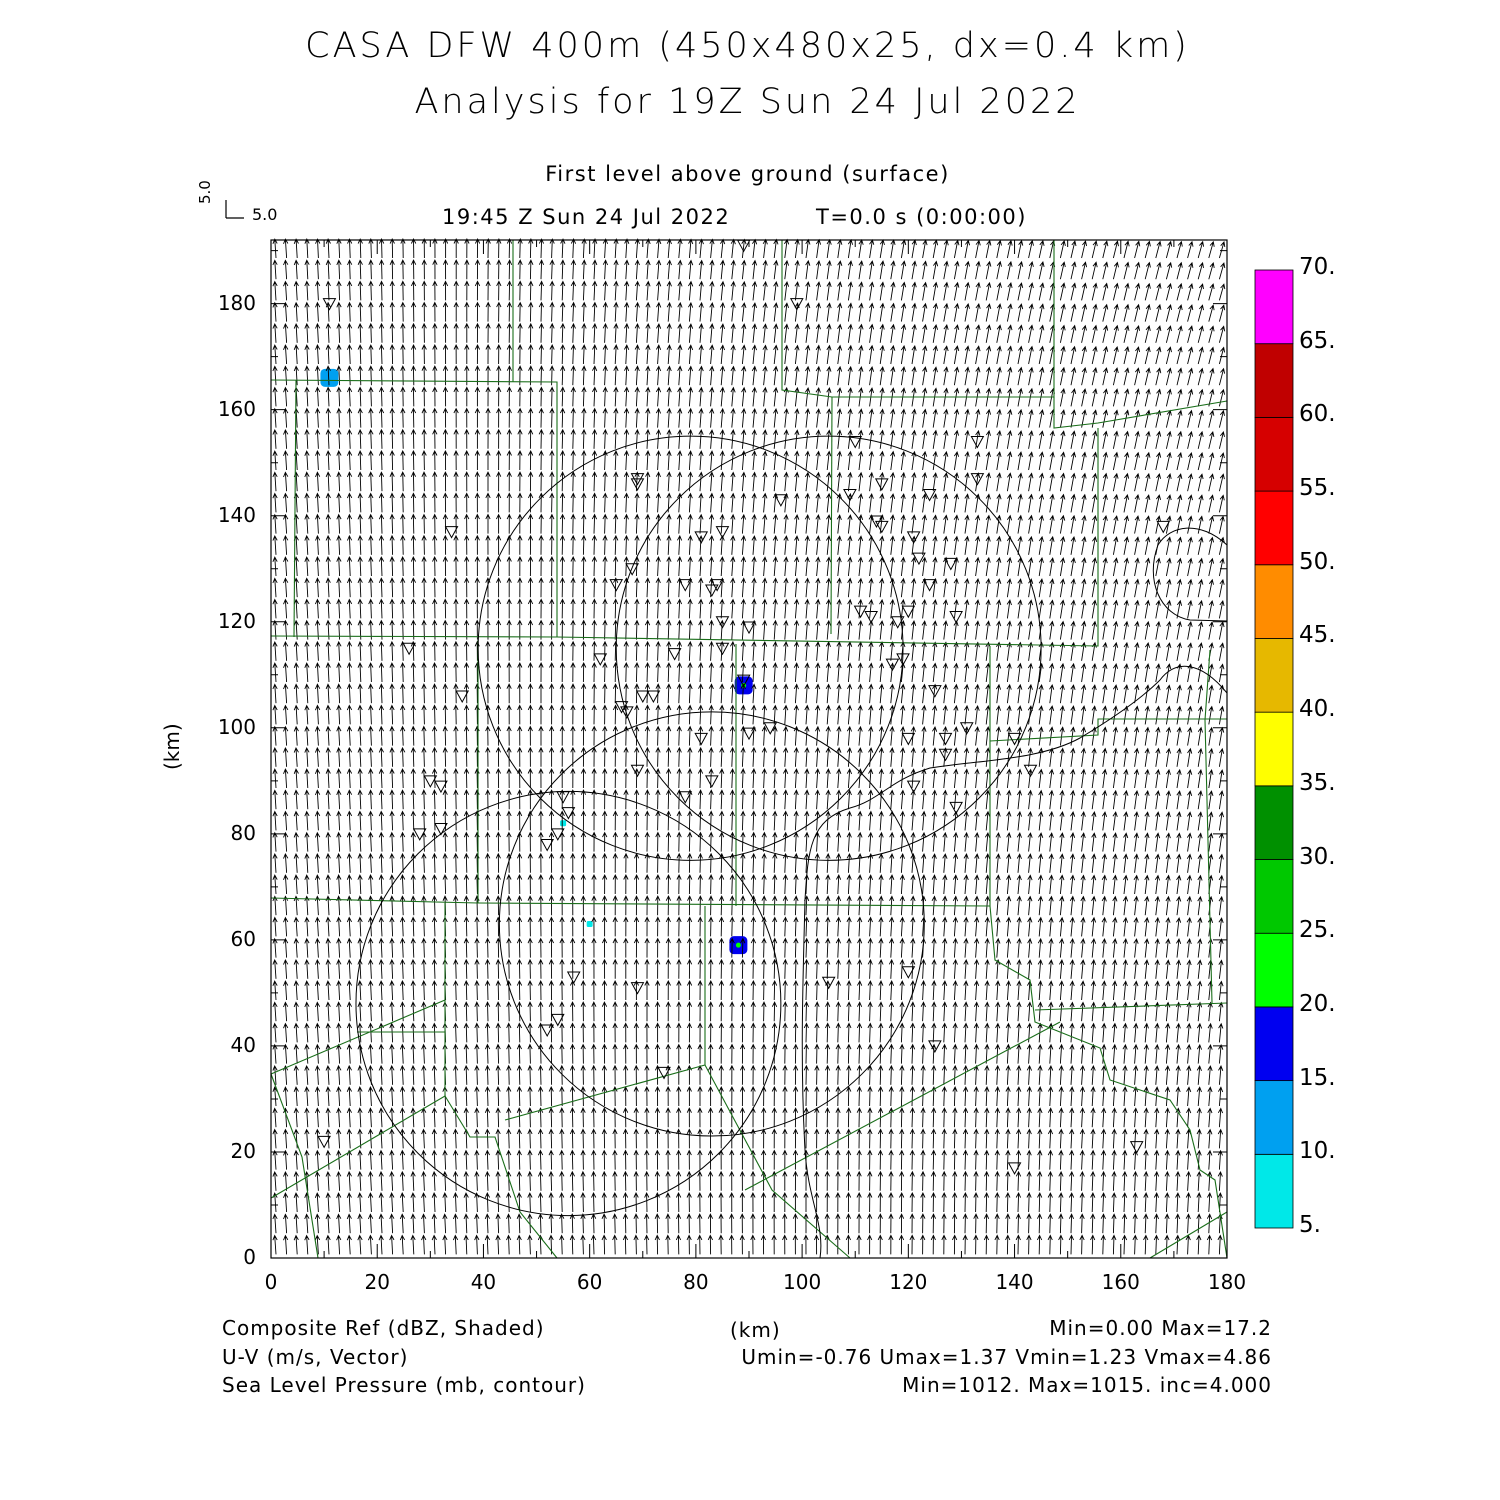 Image resolution: width=1500 pixels, height=1500 pixels. Describe the element at coordinates (1310, 1225) in the screenshot. I see `colorbar-label: 5.` at that location.